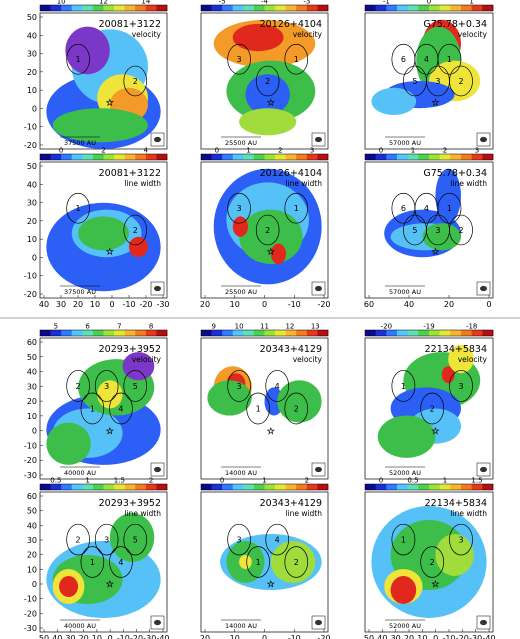 The image size is (520, 639). Describe the element at coordinates (136, 636) in the screenshot. I see `x-tick-label: -20` at that location.